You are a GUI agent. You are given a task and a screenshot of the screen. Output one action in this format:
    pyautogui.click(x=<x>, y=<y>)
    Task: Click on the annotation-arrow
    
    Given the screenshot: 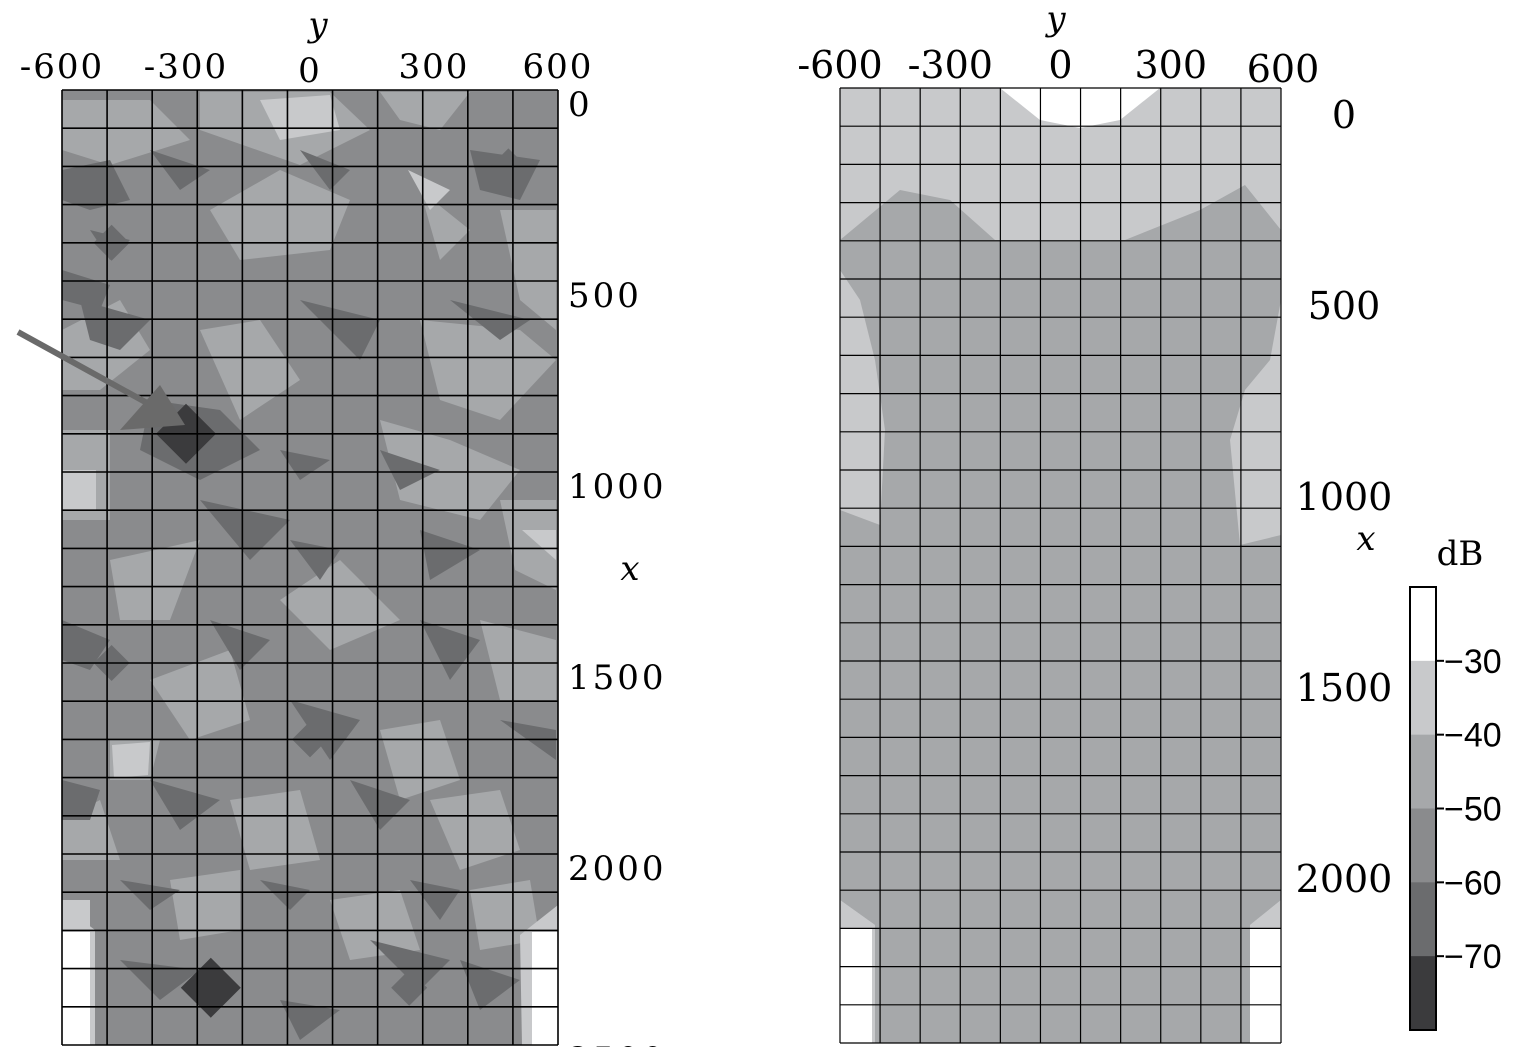 What is the action you would take?
    pyautogui.click(x=100, y=379)
    